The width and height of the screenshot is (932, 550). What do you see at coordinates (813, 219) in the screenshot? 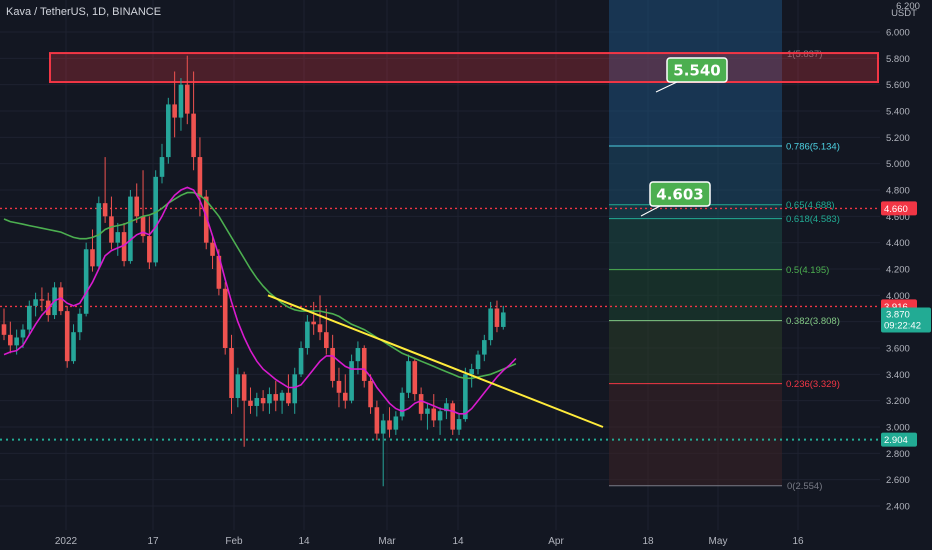
I see `fib-level-label: 0.618(4.583)` at bounding box center [813, 219].